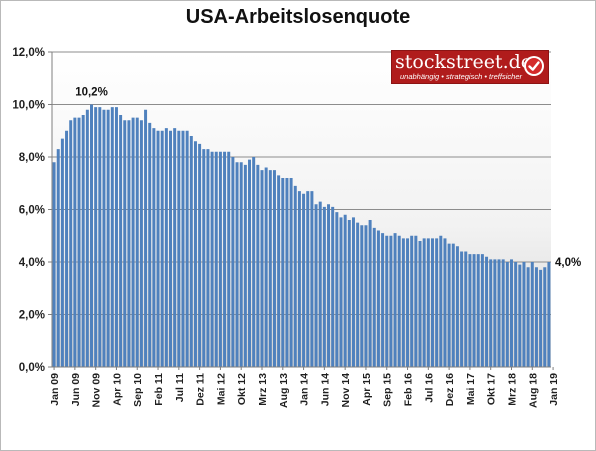 The height and width of the screenshot is (451, 596). I want to click on x-tick-label: Nov 14, so click(346, 390).